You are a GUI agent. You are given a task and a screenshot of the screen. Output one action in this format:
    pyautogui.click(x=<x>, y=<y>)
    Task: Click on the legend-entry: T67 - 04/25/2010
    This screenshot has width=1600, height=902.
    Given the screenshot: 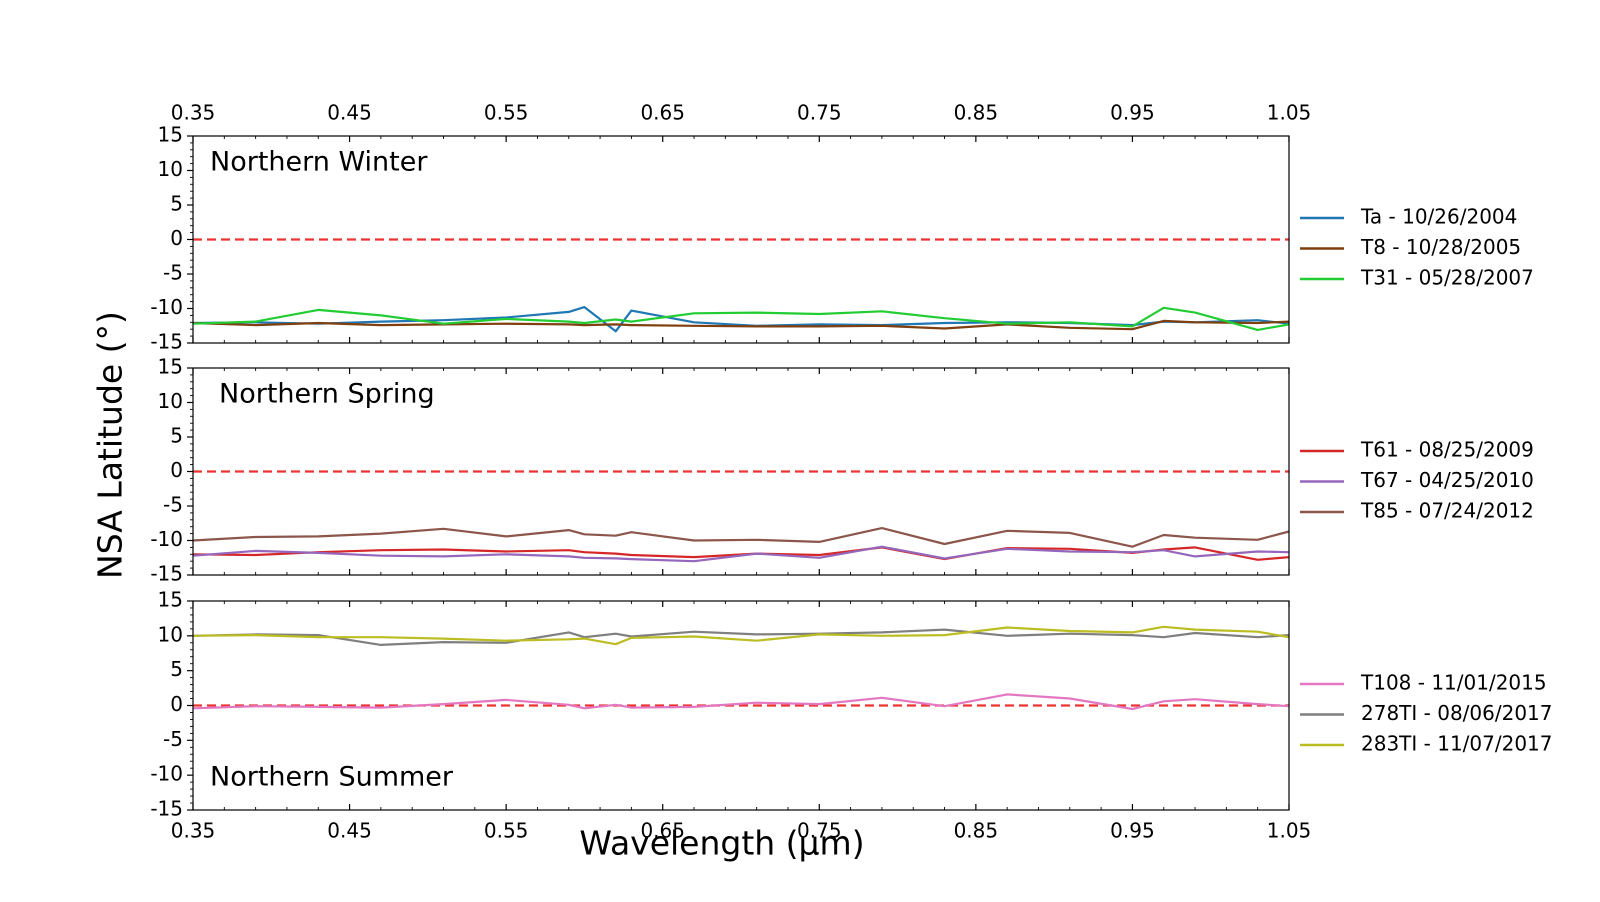 What is the action you would take?
    pyautogui.click(x=1447, y=480)
    